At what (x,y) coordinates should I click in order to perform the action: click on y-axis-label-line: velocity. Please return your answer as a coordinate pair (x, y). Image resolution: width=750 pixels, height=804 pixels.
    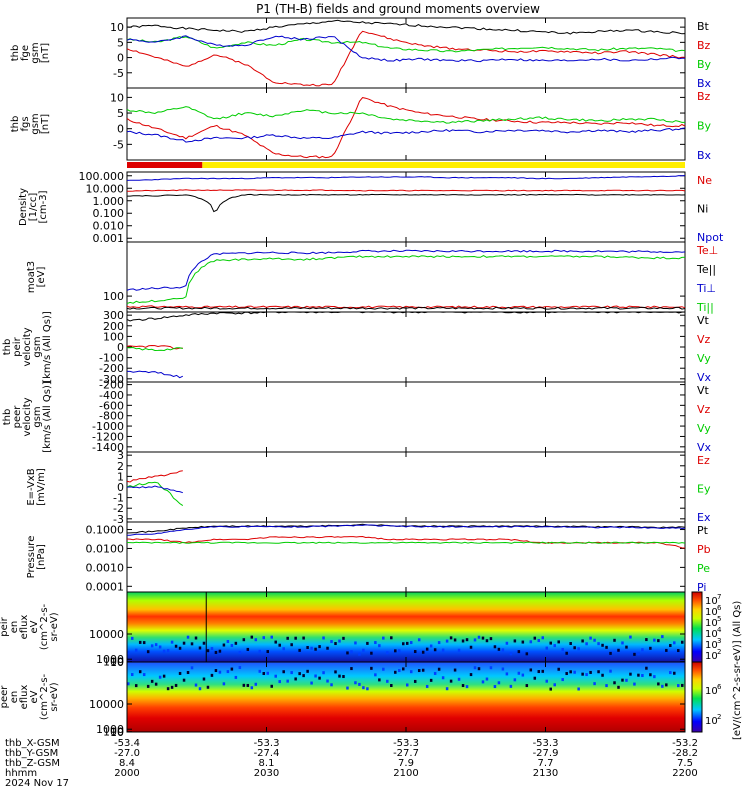
    Looking at the image, I should click on (27, 346).